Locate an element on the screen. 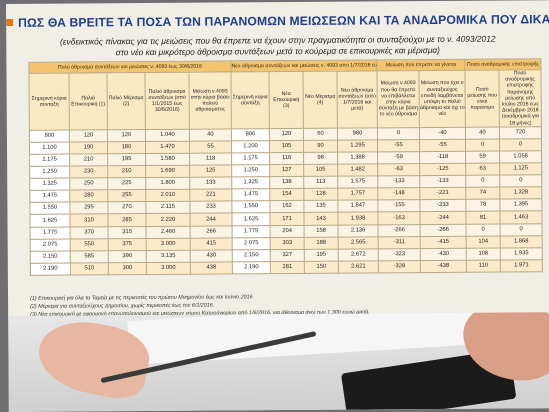 Image resolution: width=549 pixels, height=412 pixels. table-cell: 1.868 is located at coordinates (521, 241).